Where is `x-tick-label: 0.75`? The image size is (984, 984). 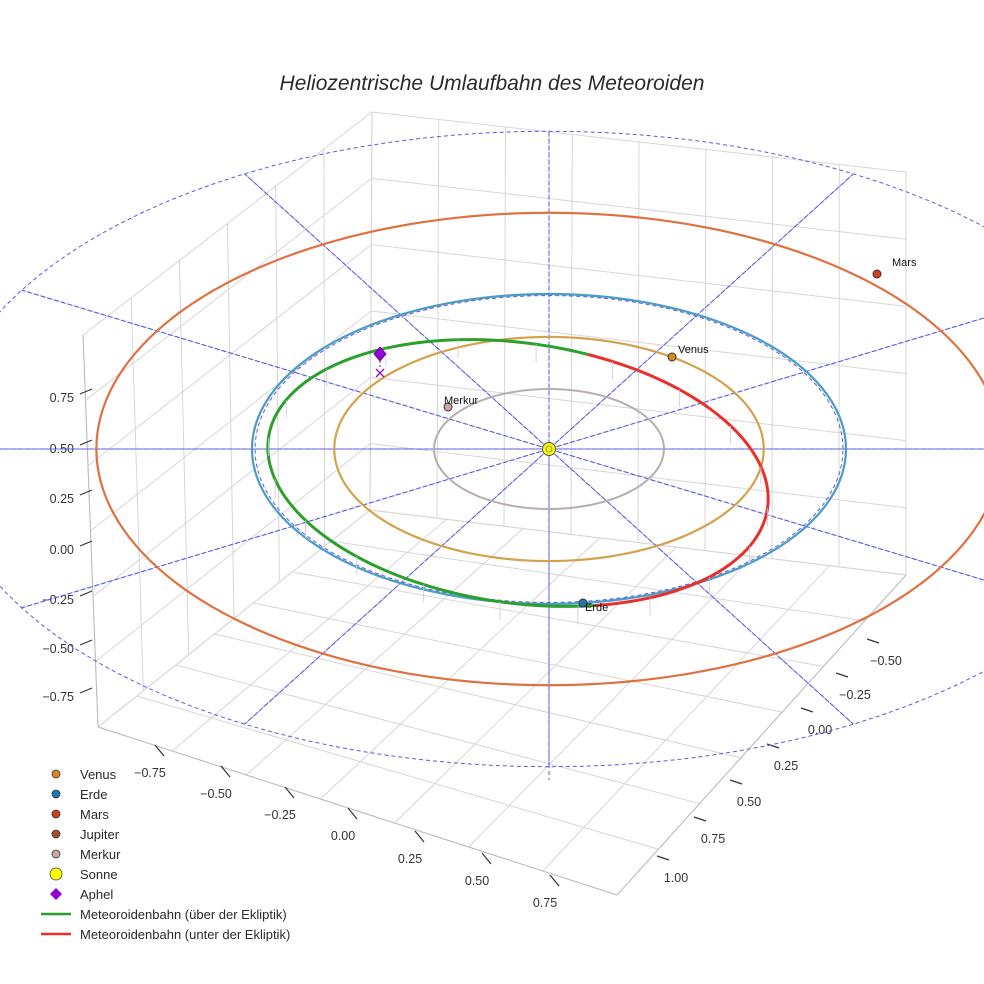 x-tick-label: 0.75 is located at coordinates (545, 903).